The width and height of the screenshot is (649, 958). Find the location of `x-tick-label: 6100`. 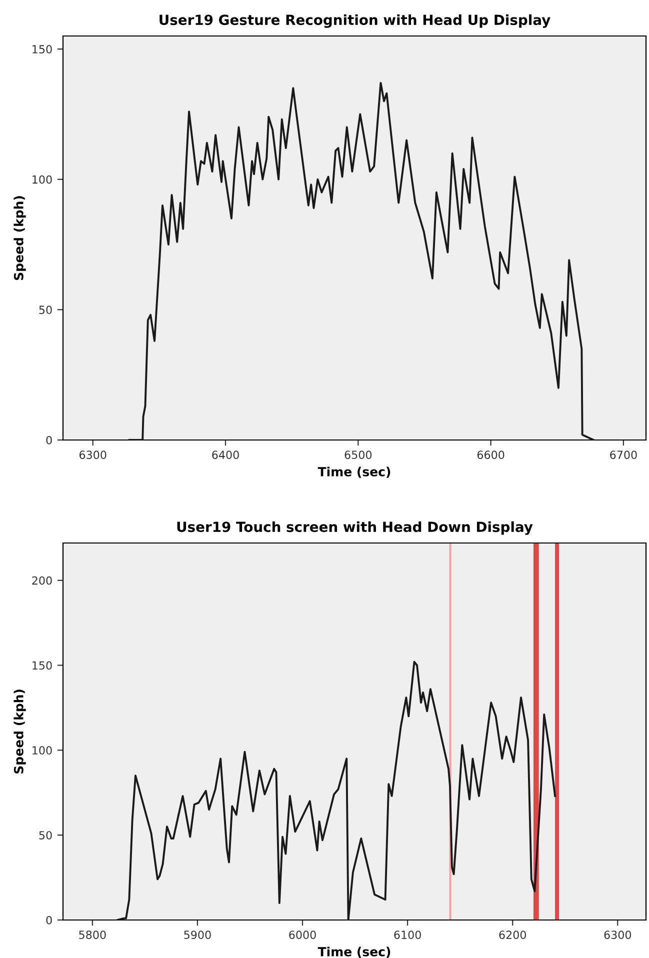

x-tick-label: 6100 is located at coordinates (407, 935).